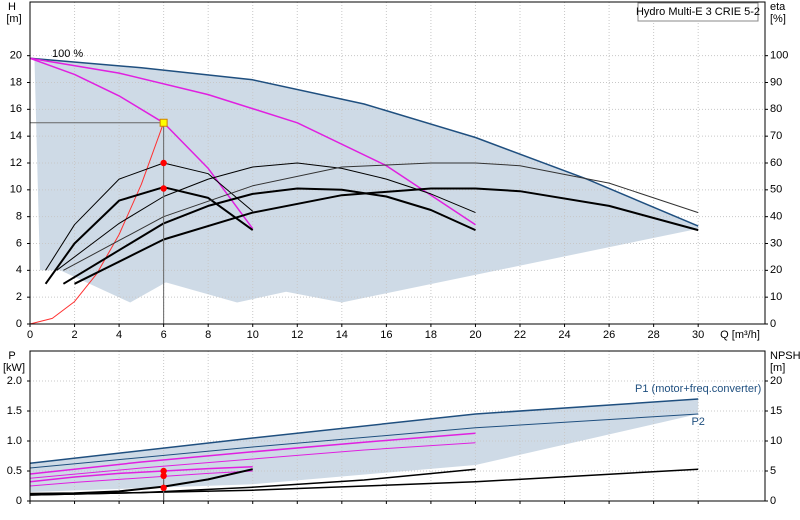  What do you see at coordinates (773, 471) in the screenshot?
I see `y2-tick-label: 5` at bounding box center [773, 471].